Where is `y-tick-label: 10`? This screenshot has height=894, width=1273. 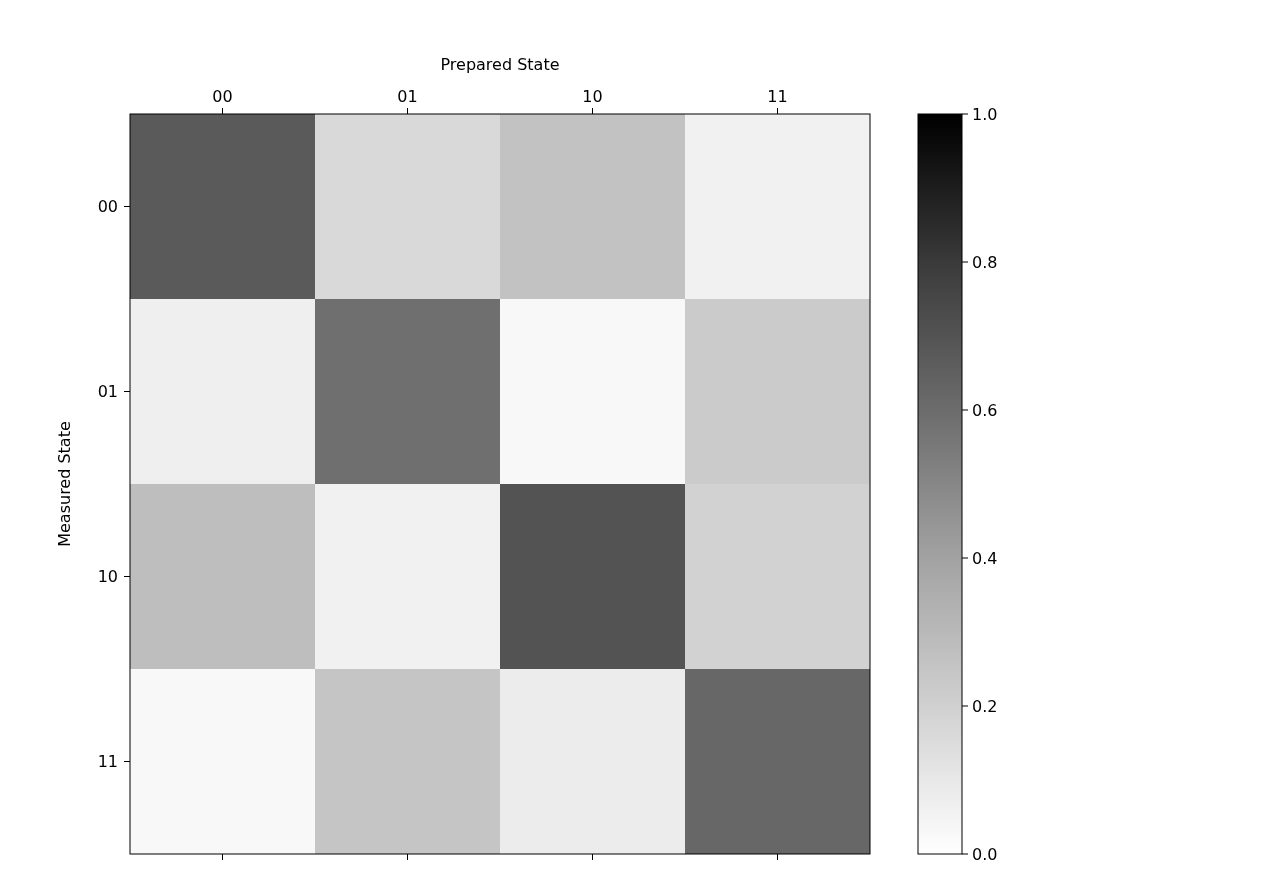 y-tick-label: 10 is located at coordinates (107, 577).